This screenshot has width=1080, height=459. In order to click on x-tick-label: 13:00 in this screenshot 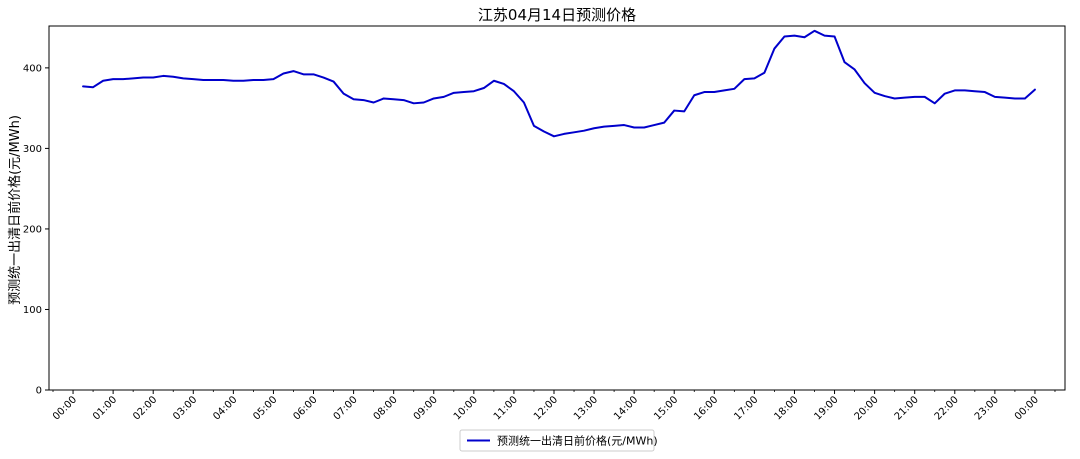, I will do `click(586, 408)`.